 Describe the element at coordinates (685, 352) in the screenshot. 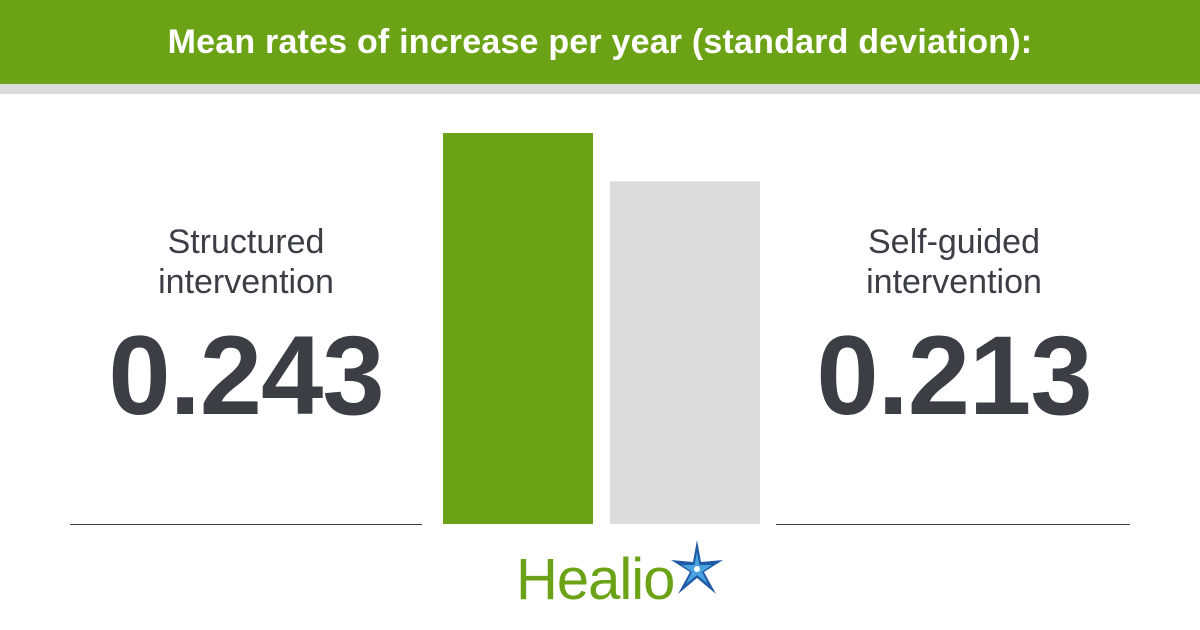

I see `bar-self-guided-intervention` at that location.